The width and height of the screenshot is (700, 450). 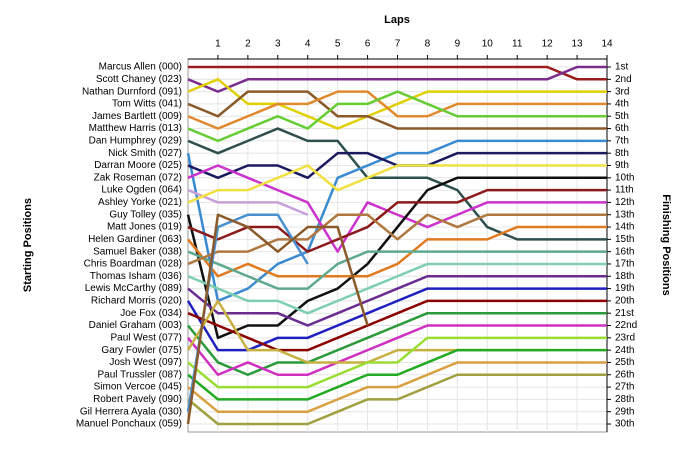 What do you see at coordinates (624, 264) in the screenshot?
I see `y2-tick-label: 17th` at bounding box center [624, 264].